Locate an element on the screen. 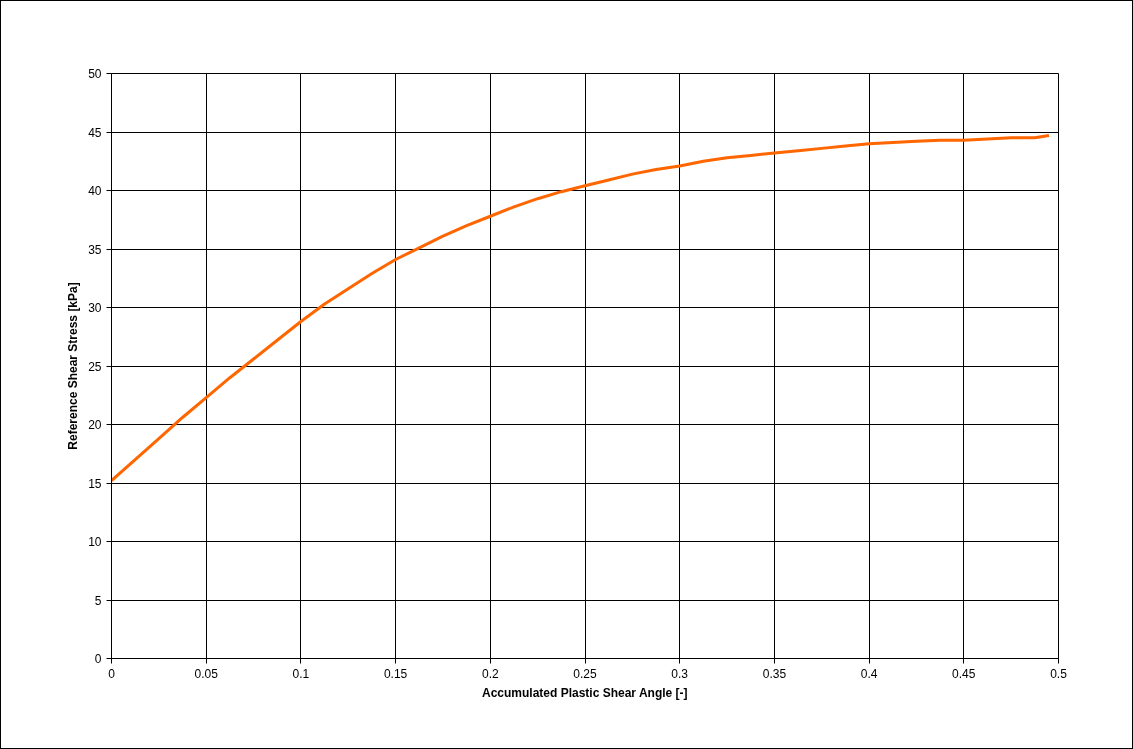  y-axis-title: Reference Shear Stress [kPa] is located at coordinates (73, 366).